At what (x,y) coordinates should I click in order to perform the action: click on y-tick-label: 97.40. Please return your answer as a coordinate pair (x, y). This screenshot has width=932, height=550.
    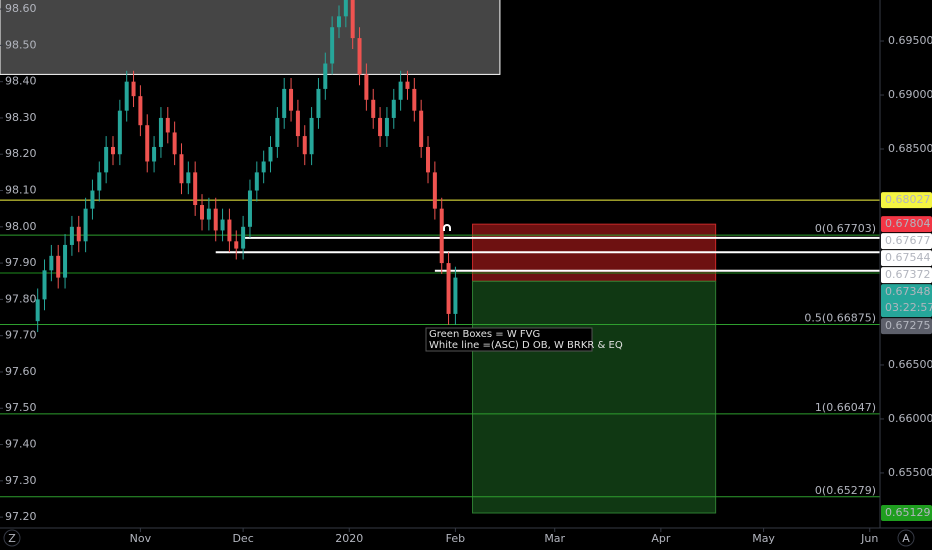
    Looking at the image, I should click on (21, 444).